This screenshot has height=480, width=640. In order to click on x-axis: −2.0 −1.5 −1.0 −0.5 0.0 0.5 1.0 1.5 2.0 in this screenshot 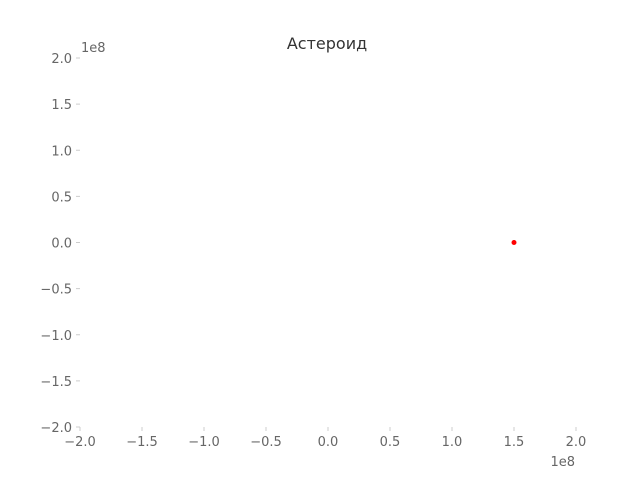, I will do `click(325, 438)`.